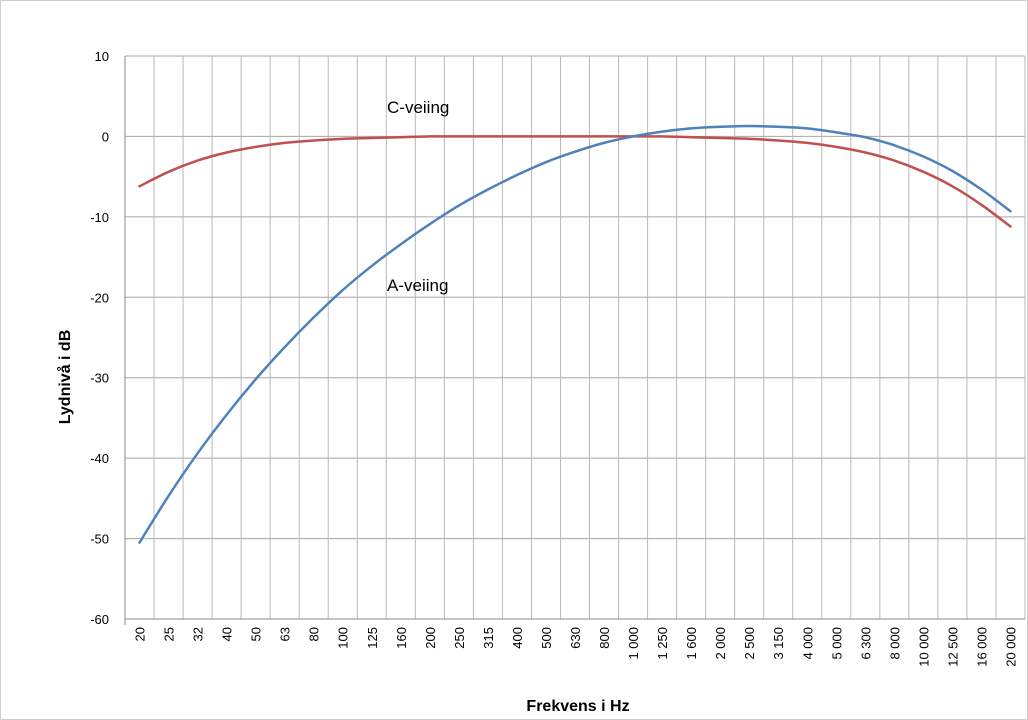 This screenshot has width=1028, height=720. Describe the element at coordinates (418, 107) in the screenshot. I see `annotation-c-veiing: C-veiing` at that location.